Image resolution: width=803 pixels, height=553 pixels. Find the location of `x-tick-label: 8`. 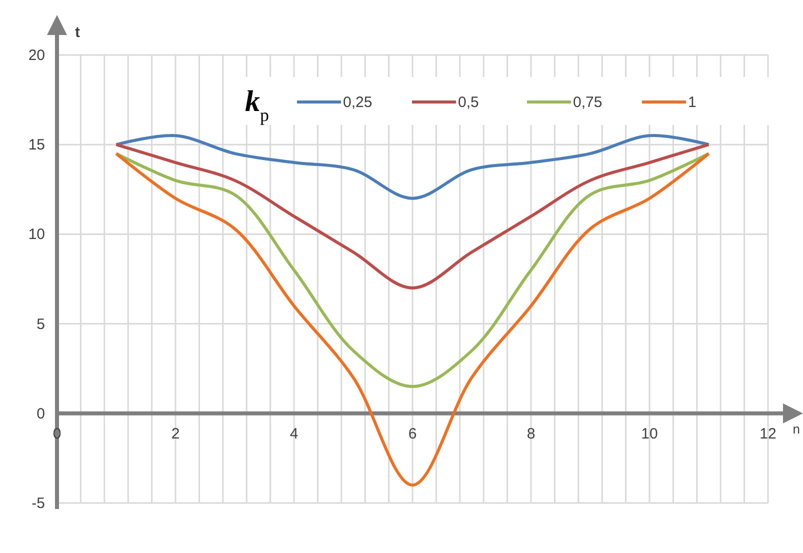

x-tick-label: 8 is located at coordinates (531, 433).